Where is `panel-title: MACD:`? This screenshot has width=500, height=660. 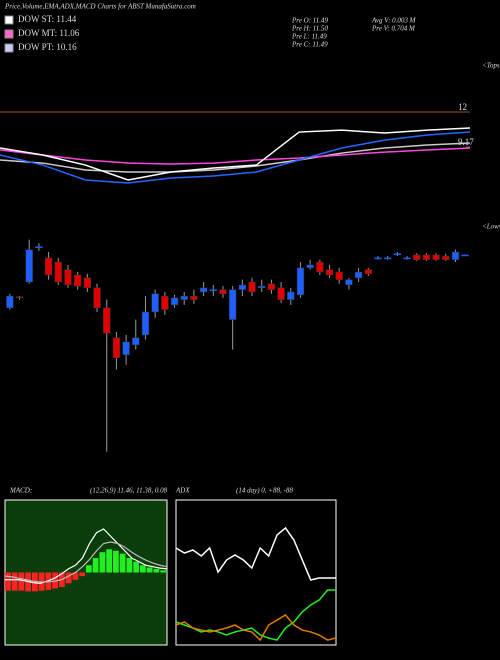
panel-title: MACD: is located at coordinates (20, 491).